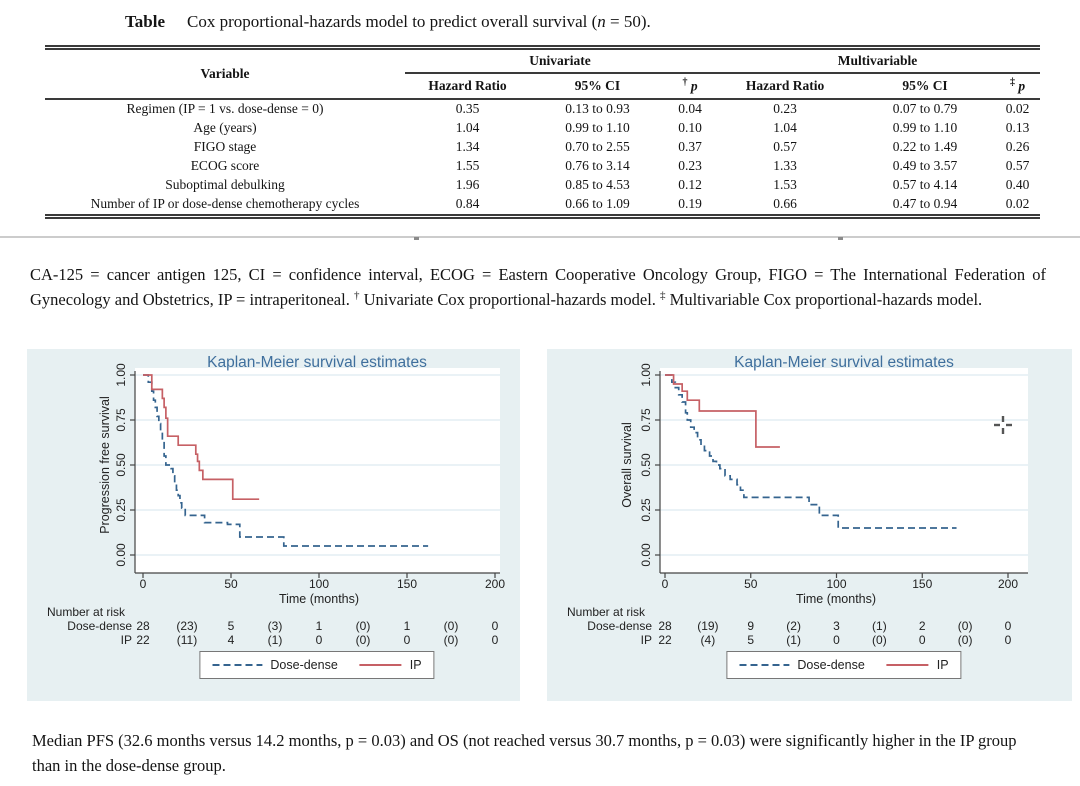 The width and height of the screenshot is (1080, 786). What do you see at coordinates (467, 146) in the screenshot?
I see `value-cell: 1.34` at bounding box center [467, 146].